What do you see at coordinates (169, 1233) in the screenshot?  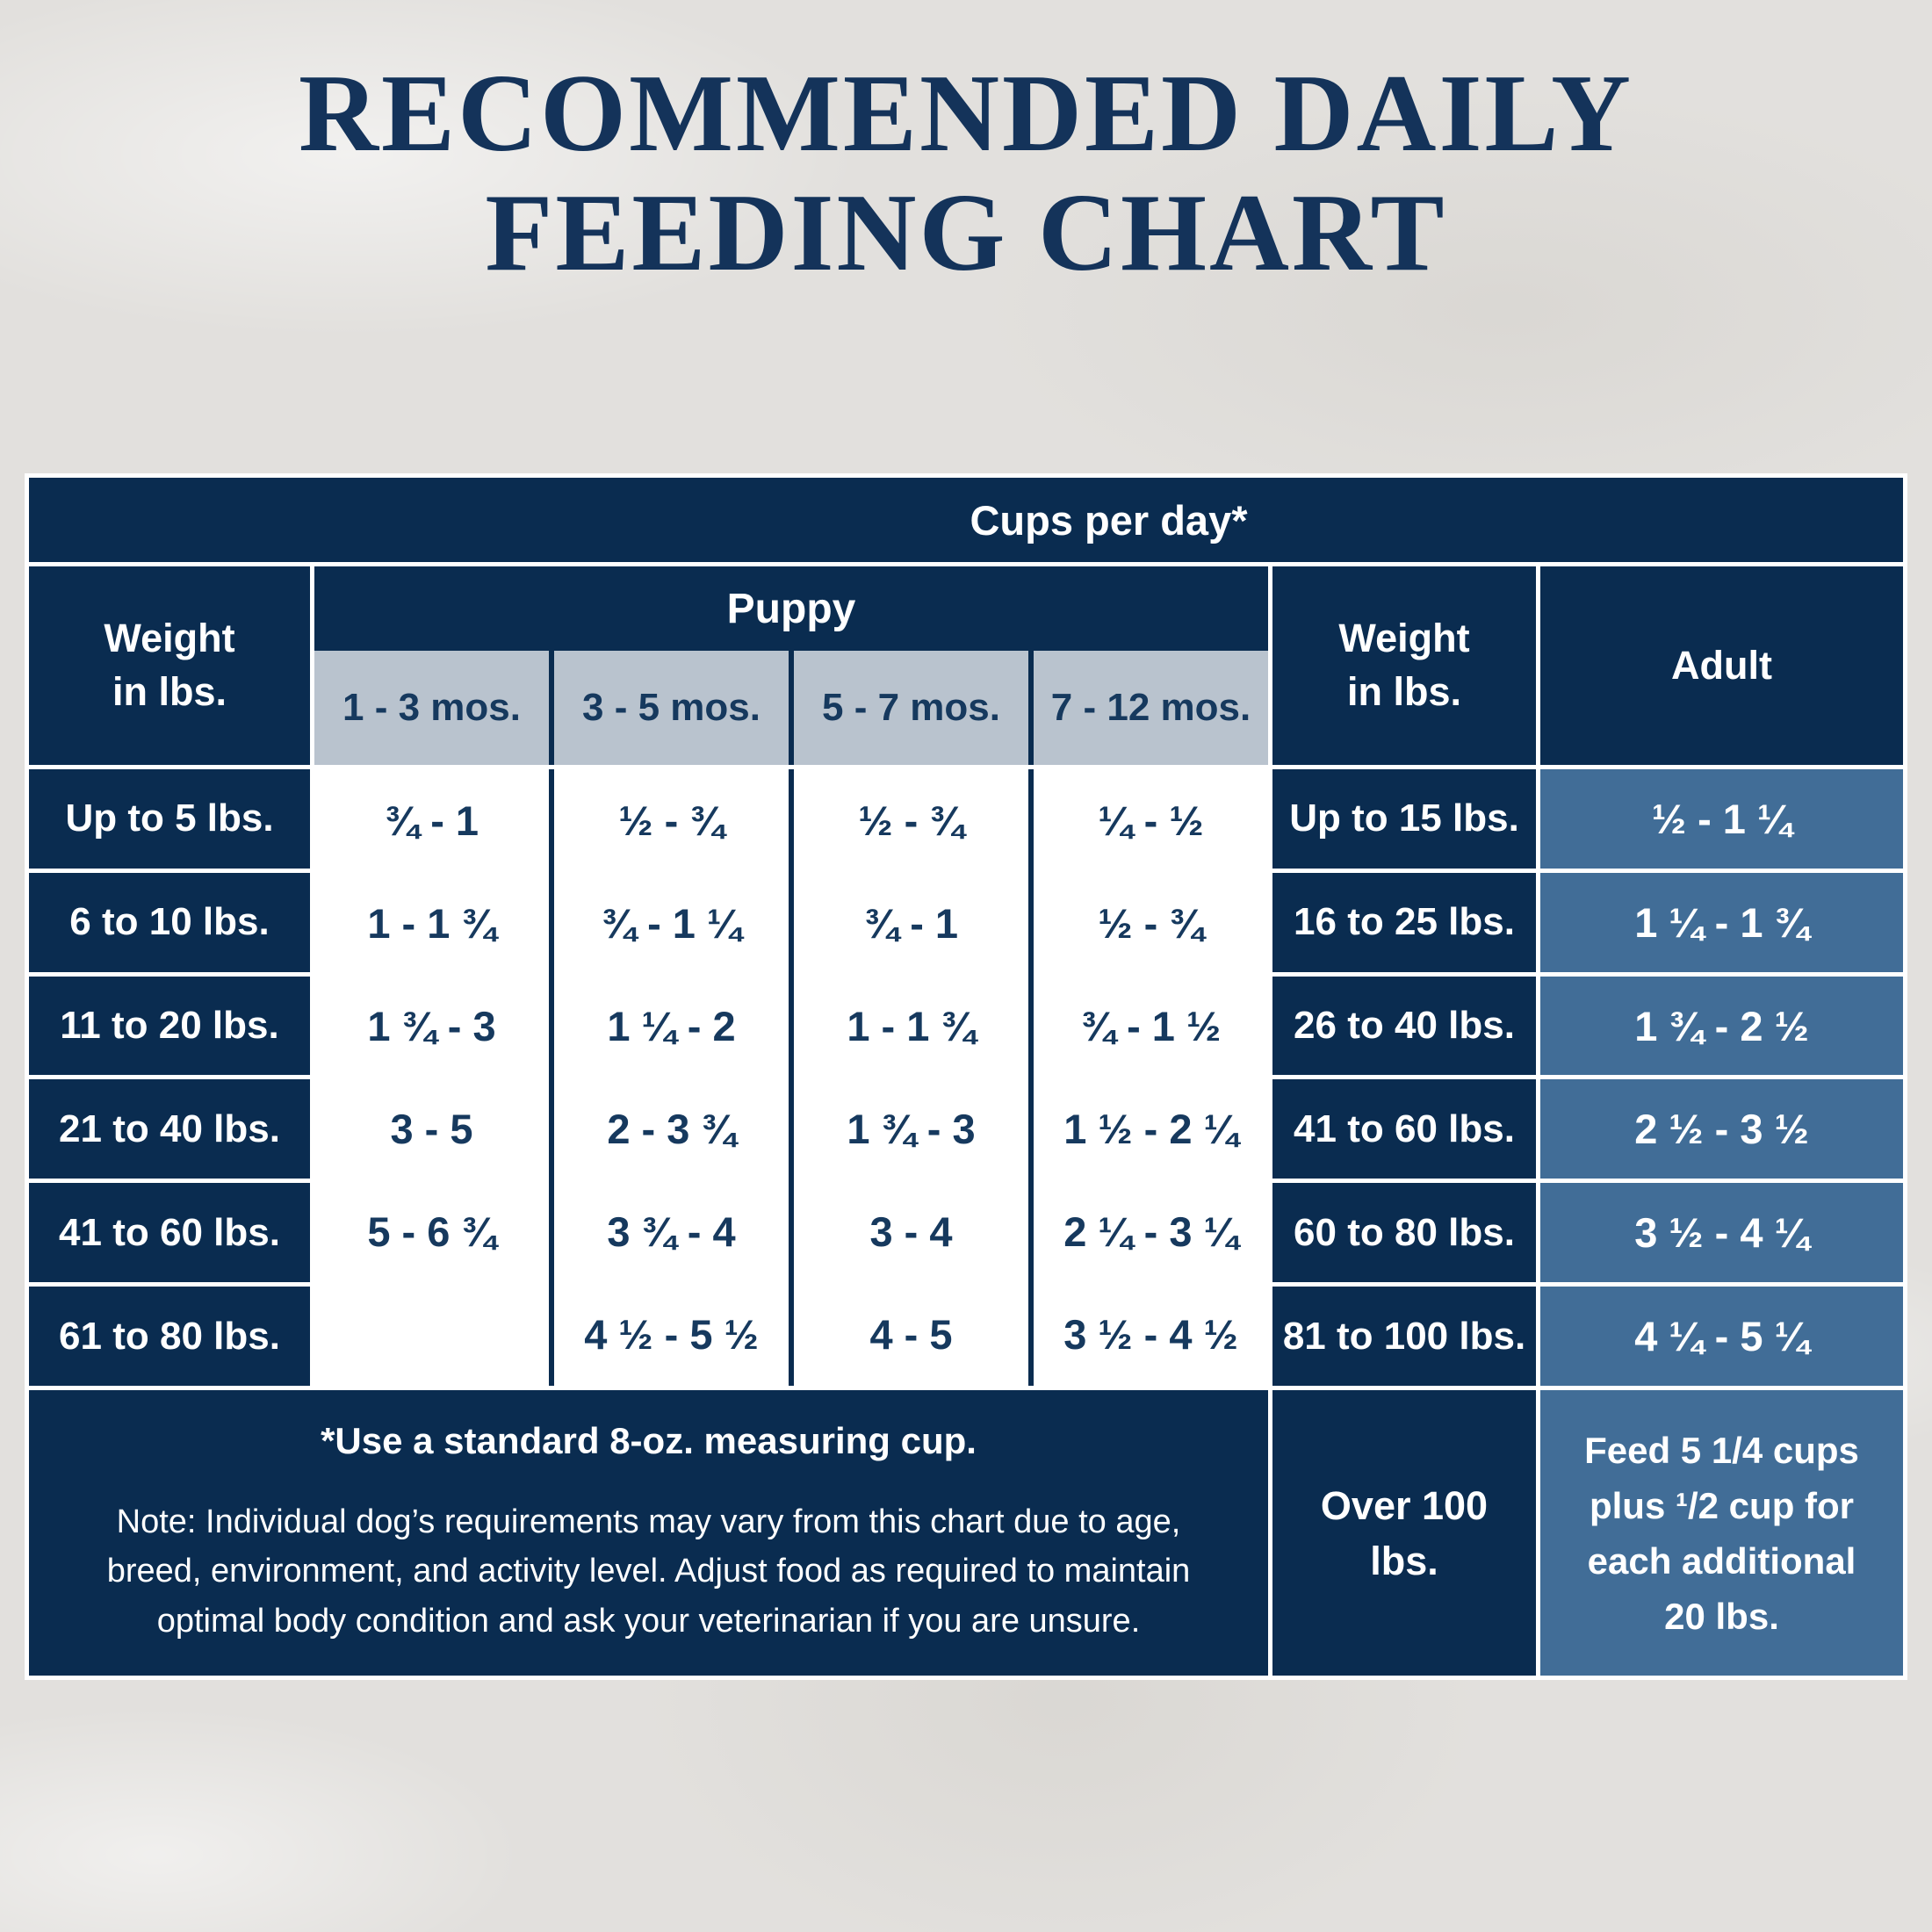 I see `puppy-weight-row-4: 41 to 60 lbs.` at bounding box center [169, 1233].